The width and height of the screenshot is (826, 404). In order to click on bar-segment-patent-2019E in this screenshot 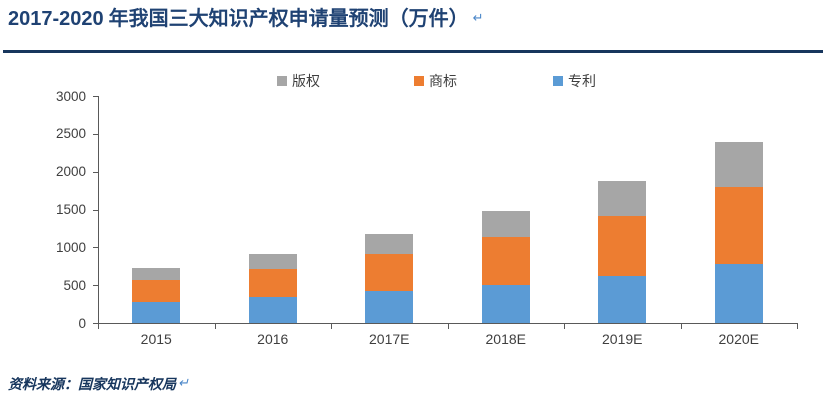, I will do `click(622, 299)`.